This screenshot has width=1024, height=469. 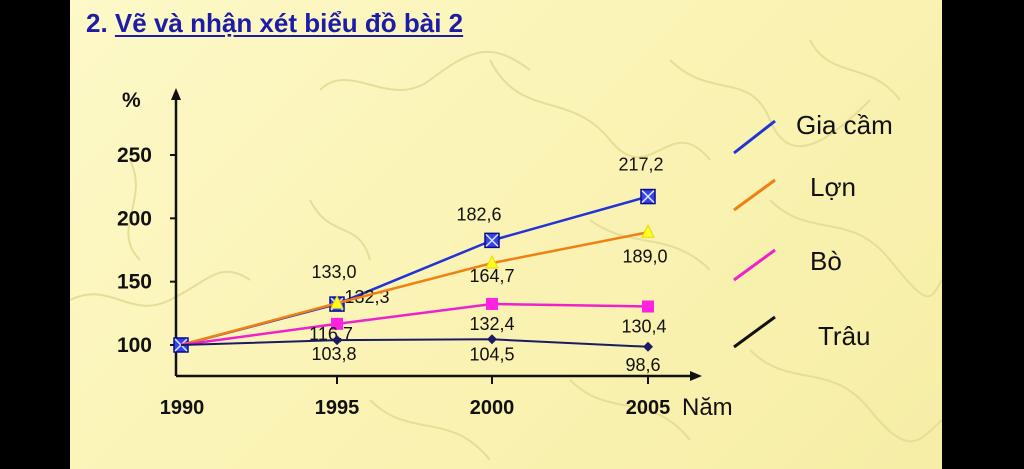 What do you see at coordinates (289, 23) in the screenshot?
I see `title-text: Vẽ và nhận xét biểu đồ bài 2` at bounding box center [289, 23].